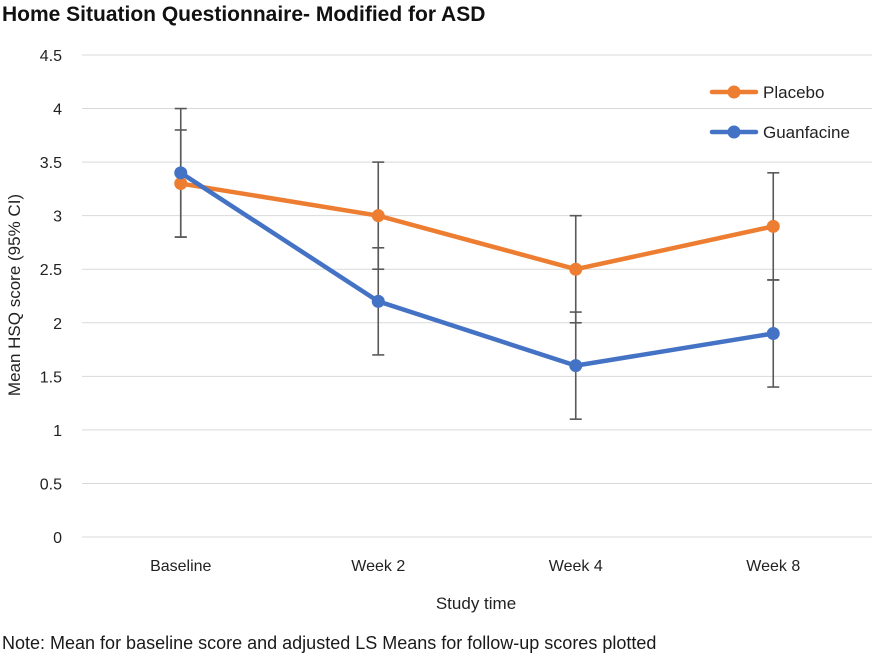 The height and width of the screenshot is (668, 873). Describe the element at coordinates (477, 226) in the screenshot. I see `series-line-placebo` at that location.